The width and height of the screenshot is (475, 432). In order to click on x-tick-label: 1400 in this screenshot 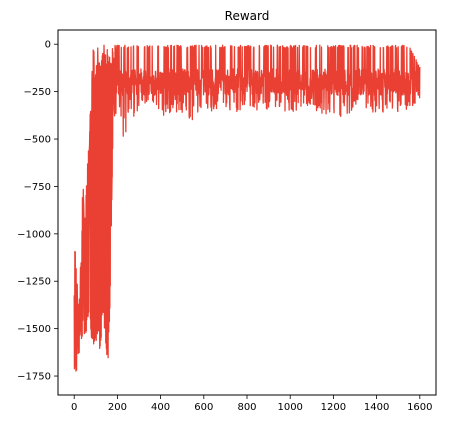, I will do `click(376, 407)`.